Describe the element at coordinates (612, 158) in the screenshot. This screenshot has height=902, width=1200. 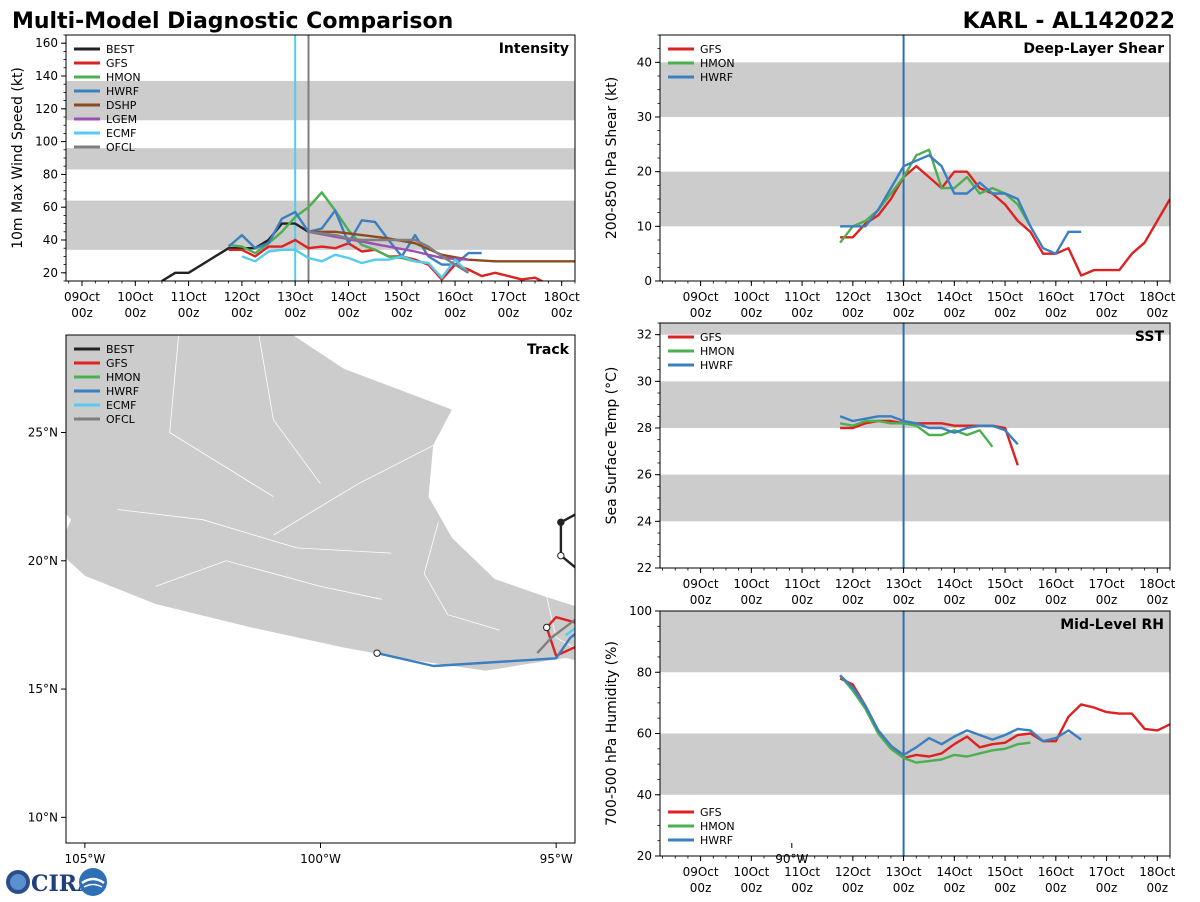
I see `y-axis-label: 200-850 hPa Shear (kt)` at that location.